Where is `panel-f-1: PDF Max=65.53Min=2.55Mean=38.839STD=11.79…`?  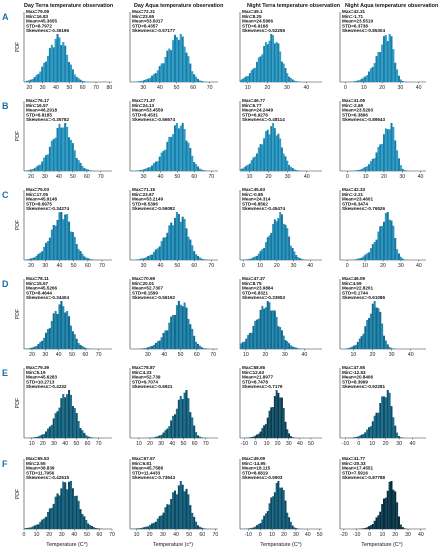 panel-f-1: PDF Max=65.53Min=2.55Mean=38.839STD=11.79… is located at coordinates (65, 497).